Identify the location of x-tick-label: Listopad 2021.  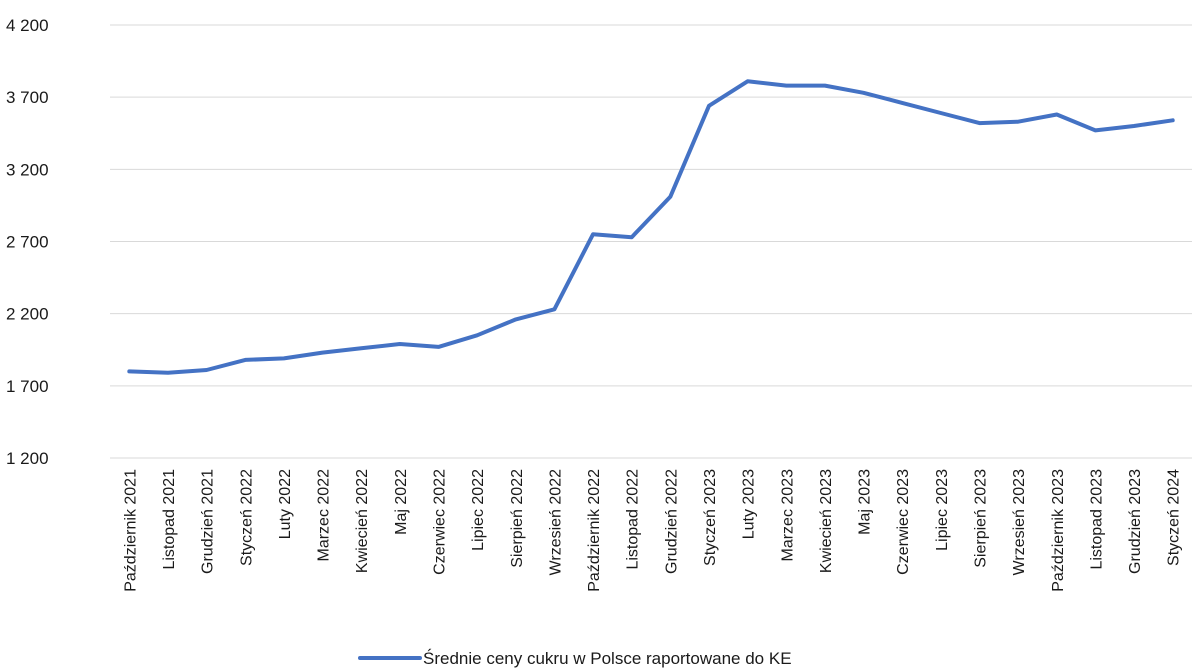
(169, 519).